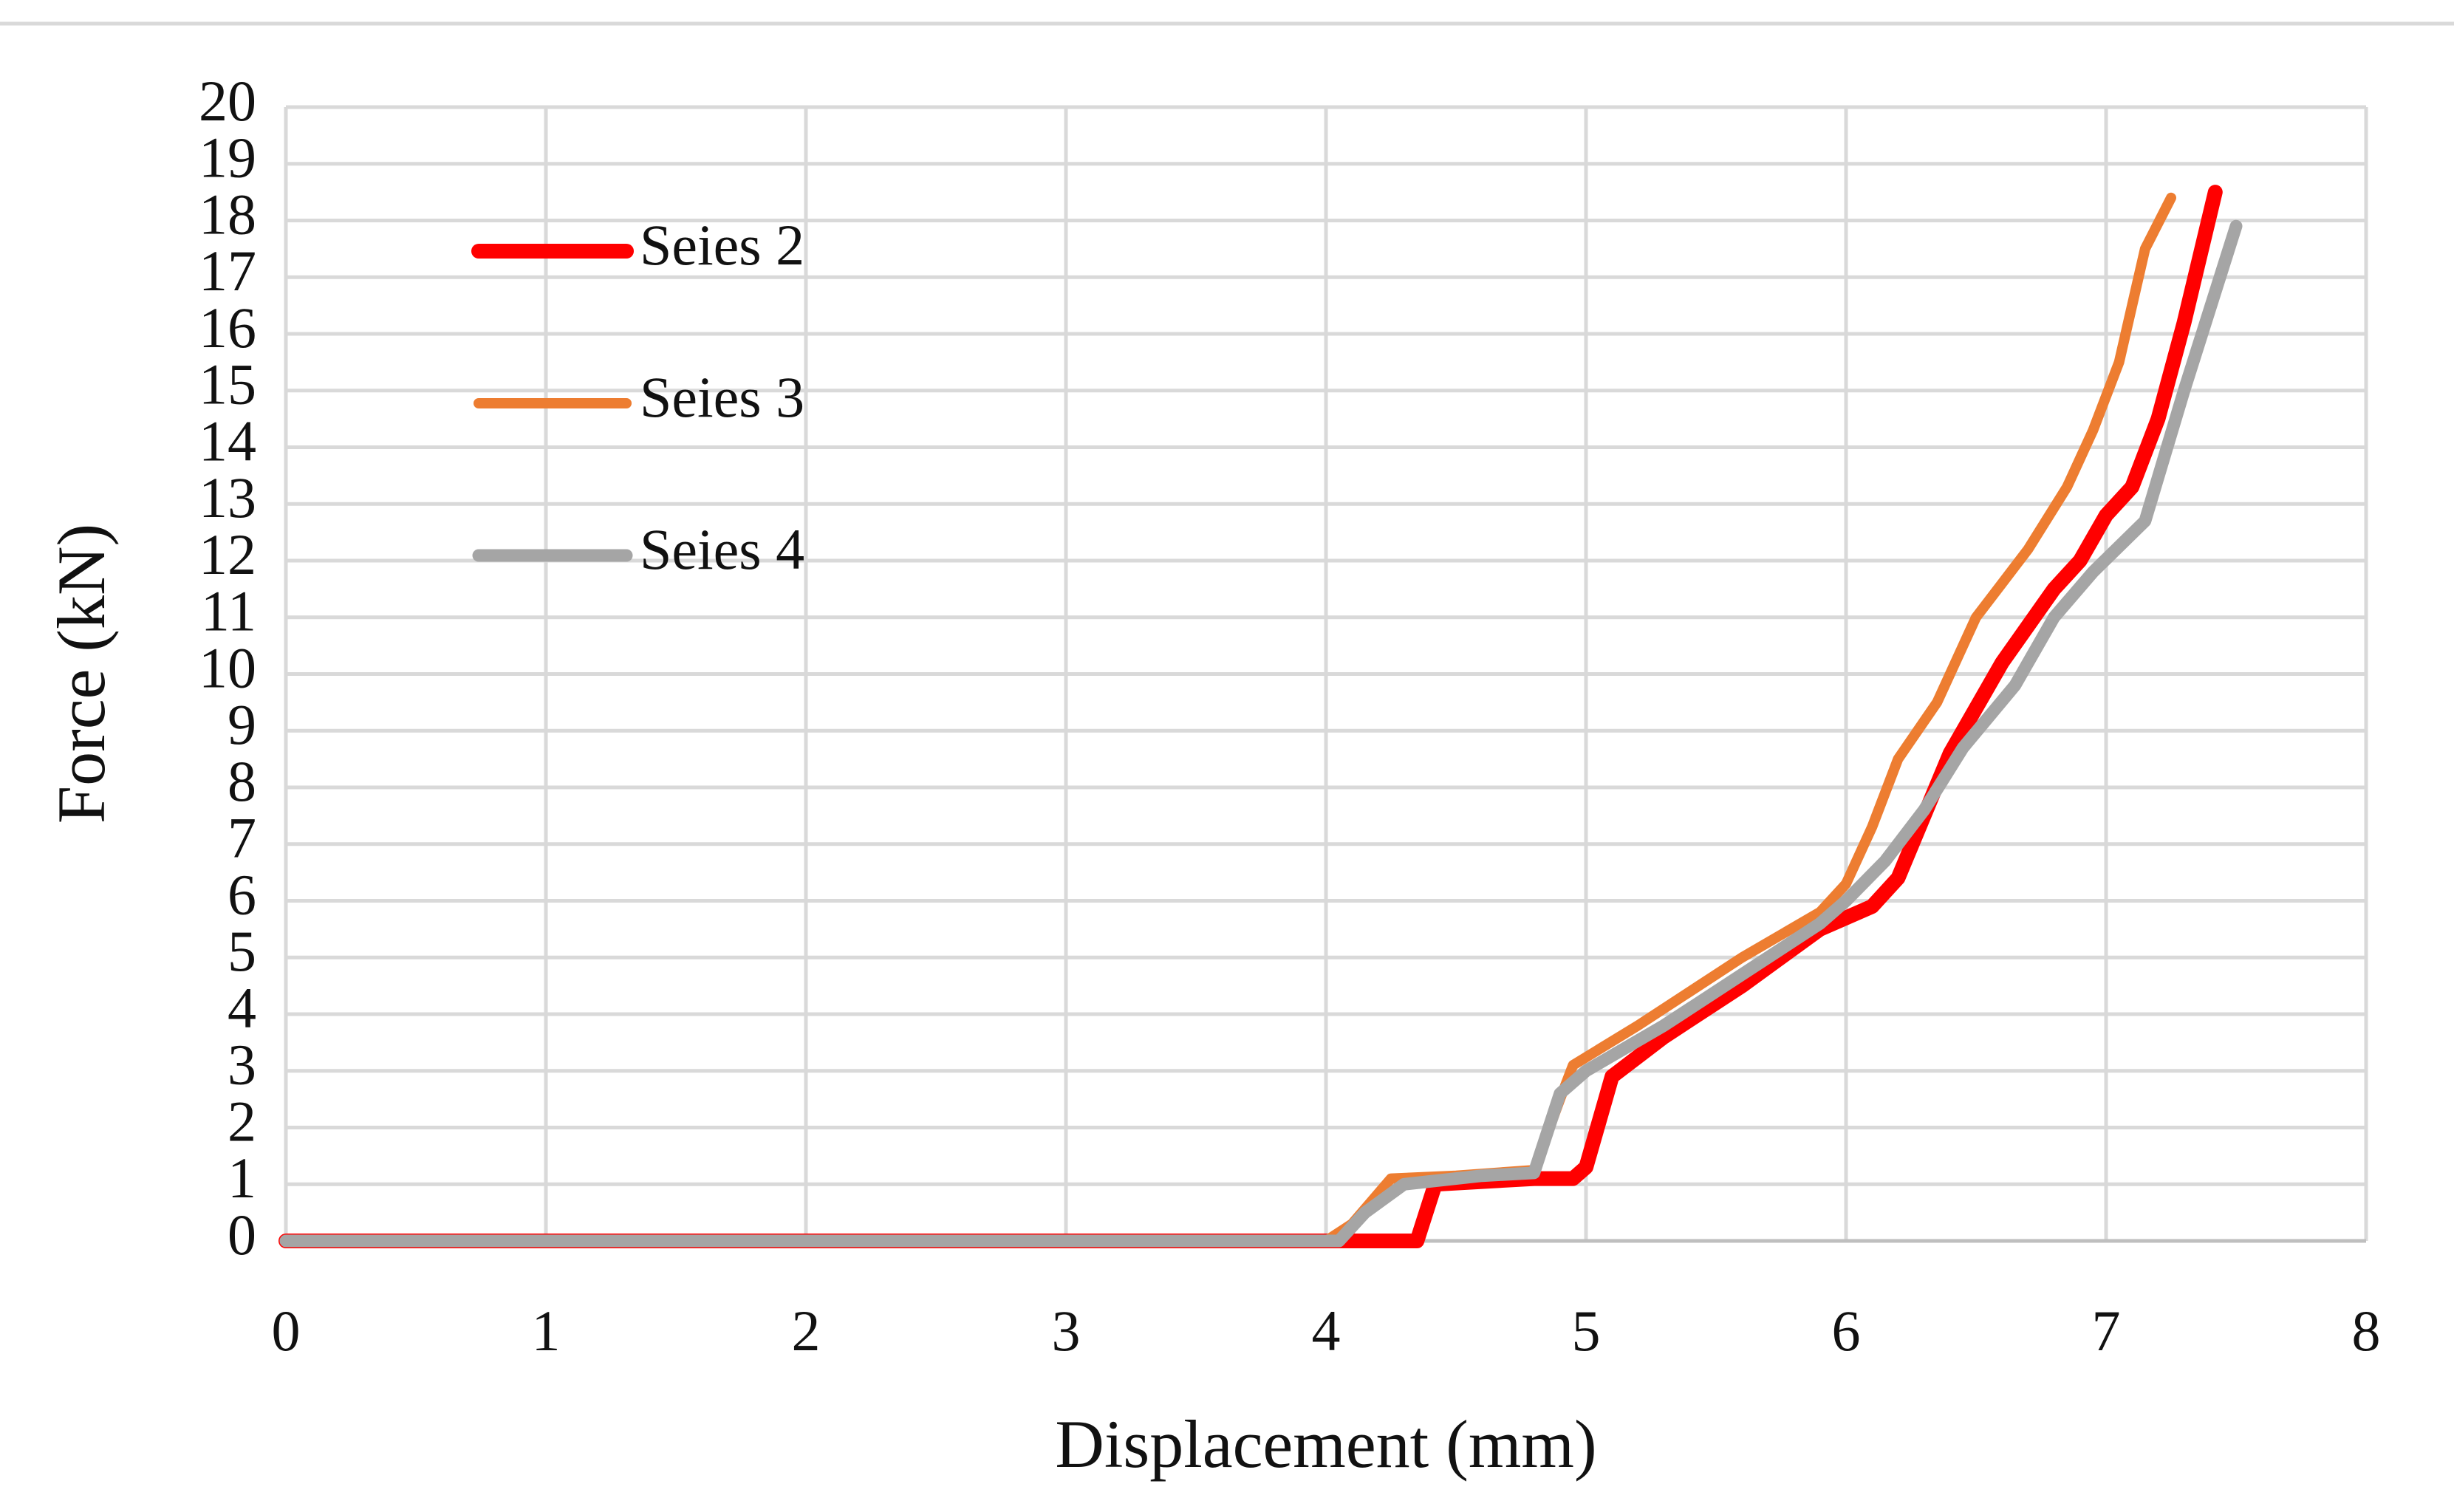 Image resolution: width=2454 pixels, height=1512 pixels. What do you see at coordinates (806, 1331) in the screenshot?
I see `x-tick-label: 2` at bounding box center [806, 1331].